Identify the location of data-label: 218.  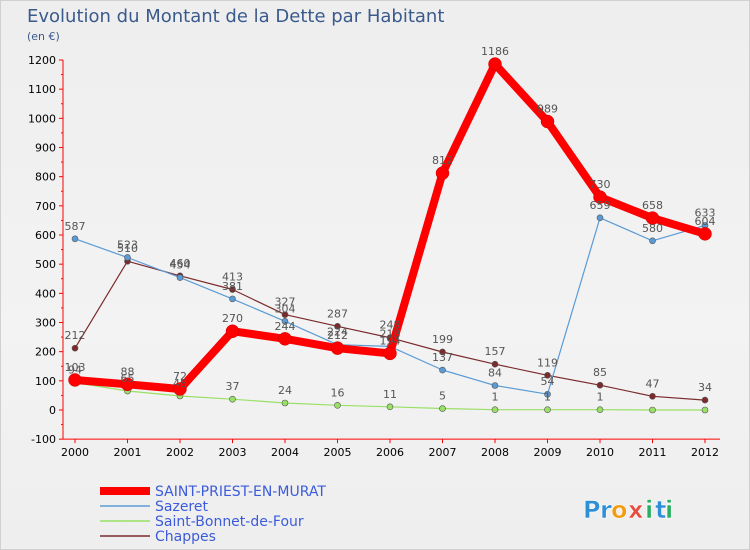
(390, 333).